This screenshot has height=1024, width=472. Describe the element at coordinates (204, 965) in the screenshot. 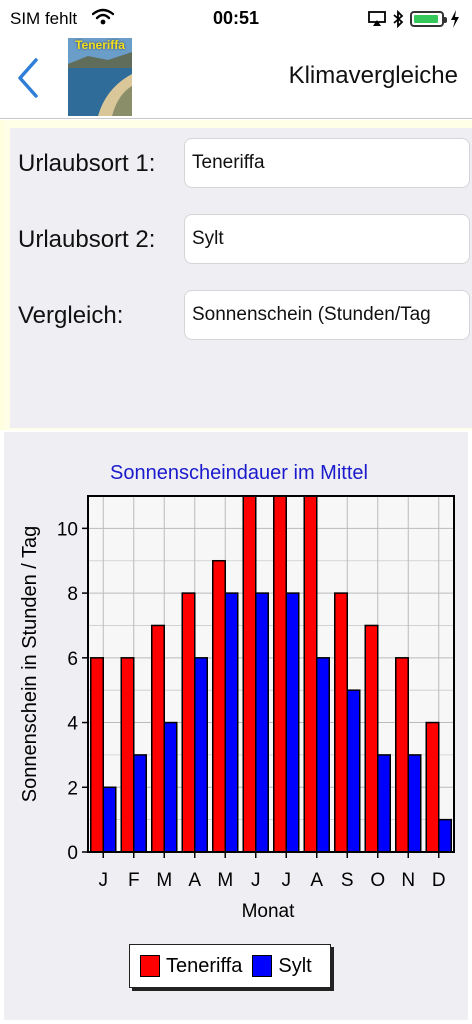

I see `legend-label-teneriffa: Teneriffa` at that location.